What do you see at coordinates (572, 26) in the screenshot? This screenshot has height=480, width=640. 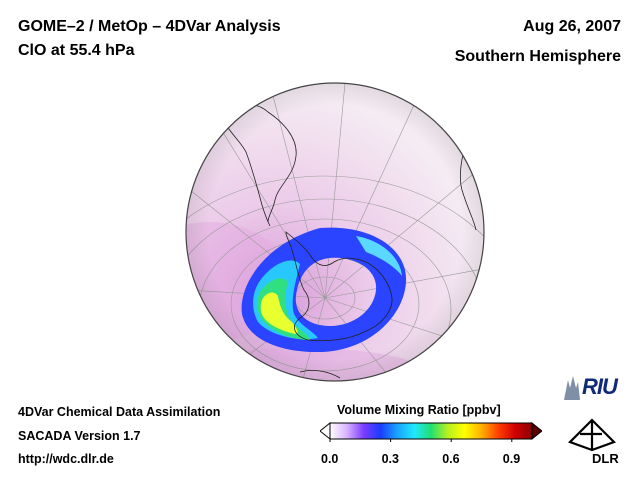 I see `date-label: Aug 26, 2007` at bounding box center [572, 26].